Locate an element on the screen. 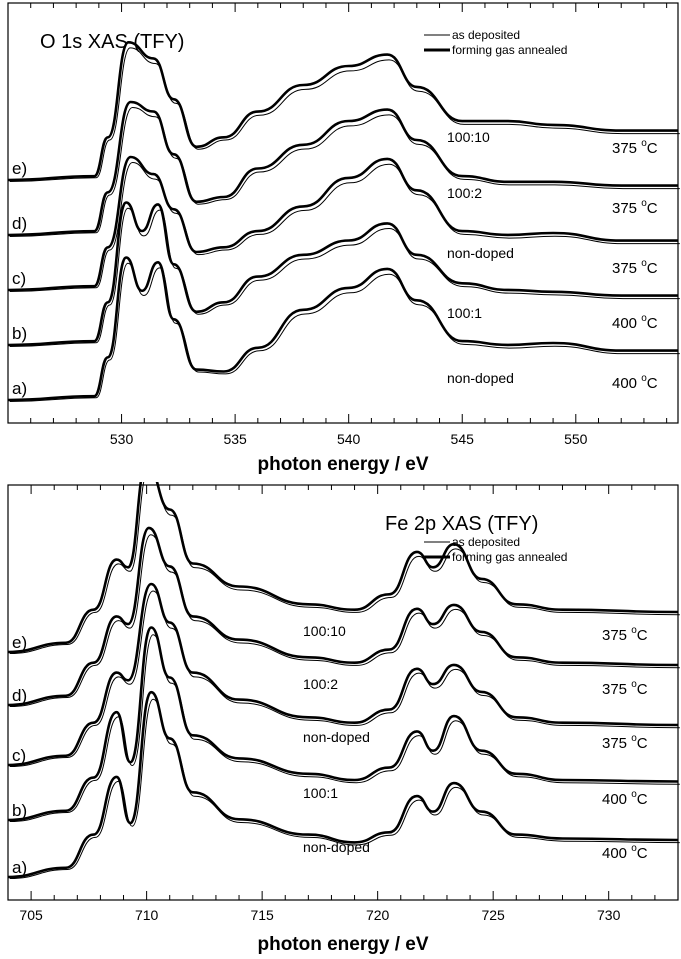 The height and width of the screenshot is (959, 681). o1s-series-as-deposited-d is located at coordinates (344, 171).